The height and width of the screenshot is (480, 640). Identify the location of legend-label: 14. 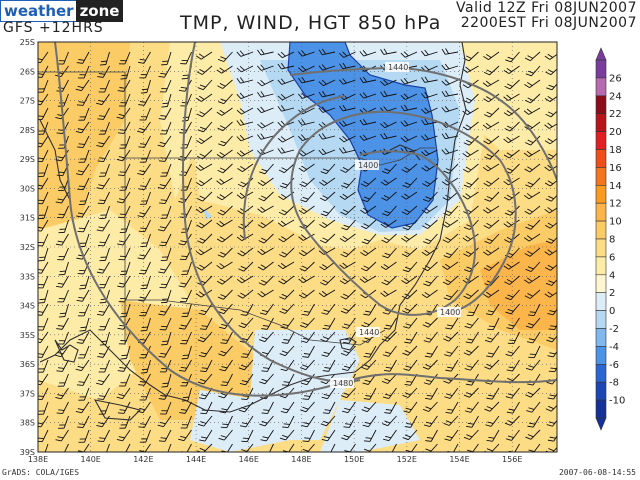
(615, 186).